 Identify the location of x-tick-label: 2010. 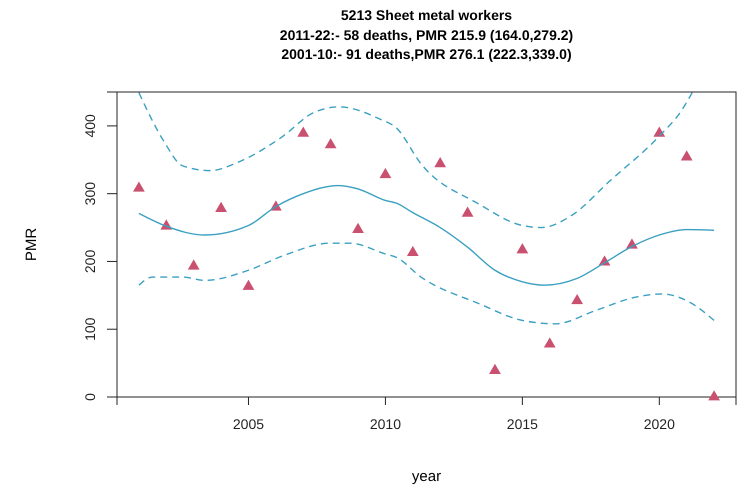
(386, 424).